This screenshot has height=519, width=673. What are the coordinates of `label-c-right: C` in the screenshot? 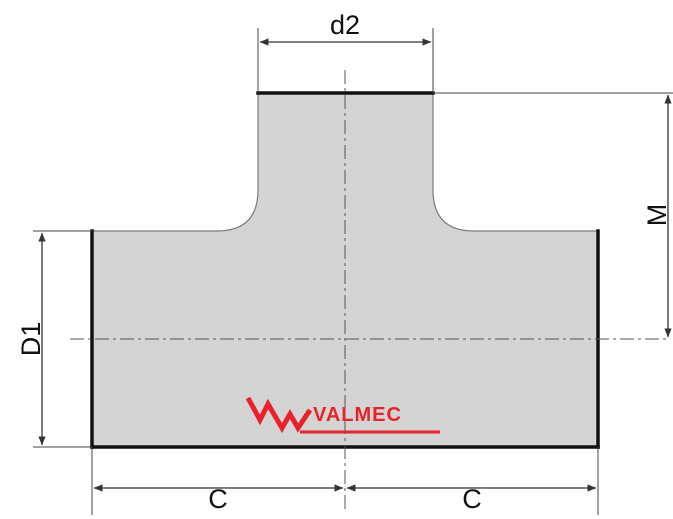 It's located at (472, 499).